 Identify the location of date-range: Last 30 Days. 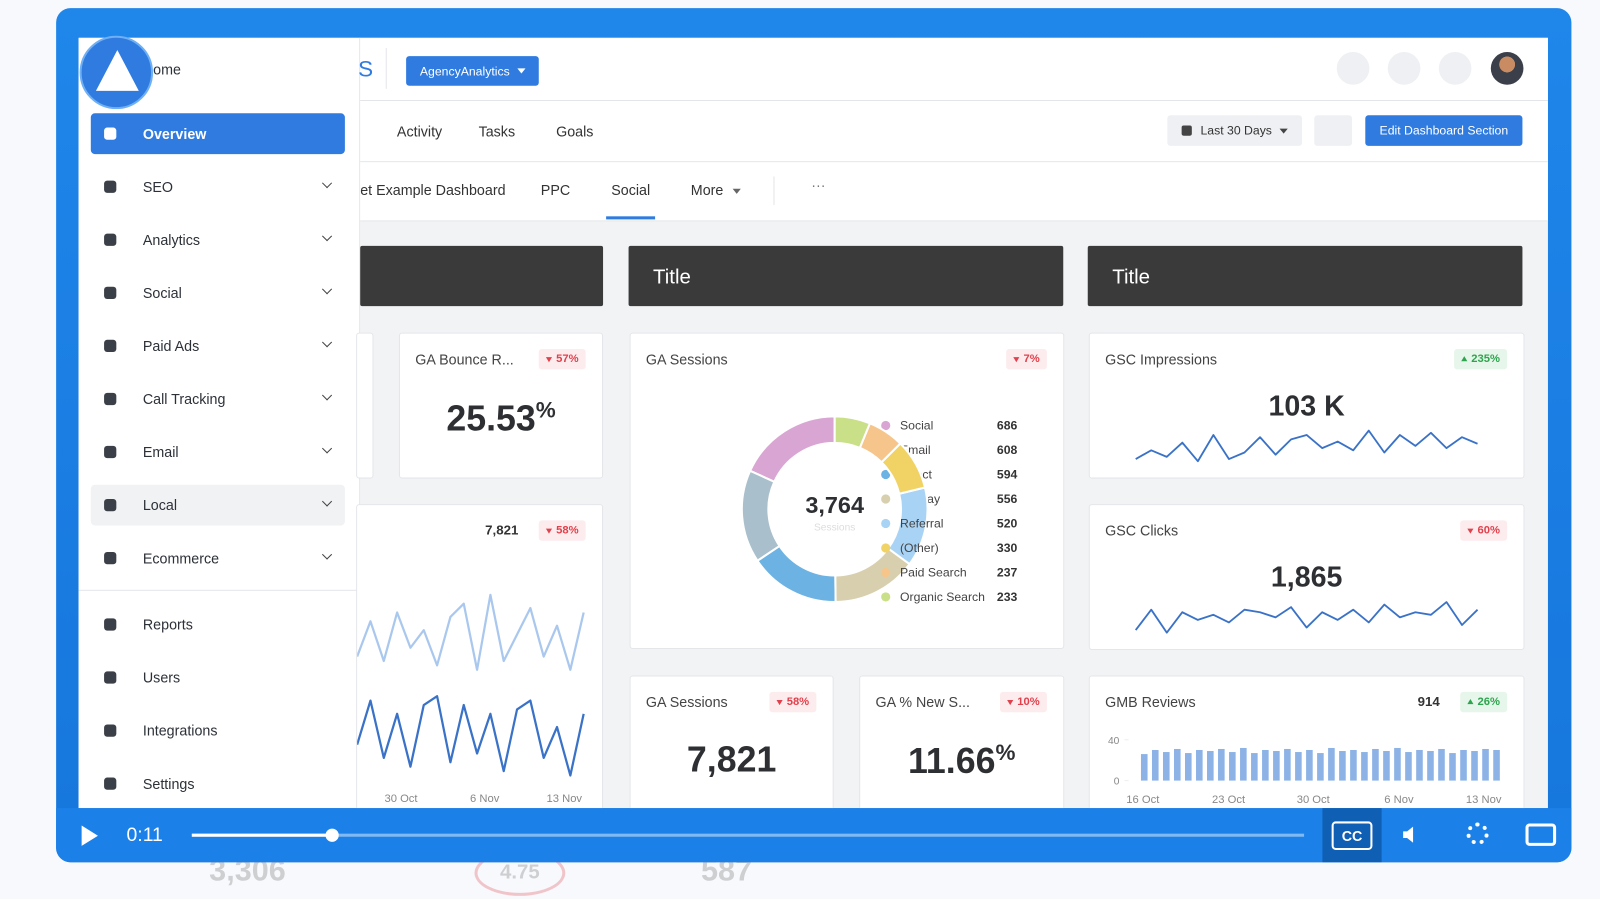
(1235, 130).